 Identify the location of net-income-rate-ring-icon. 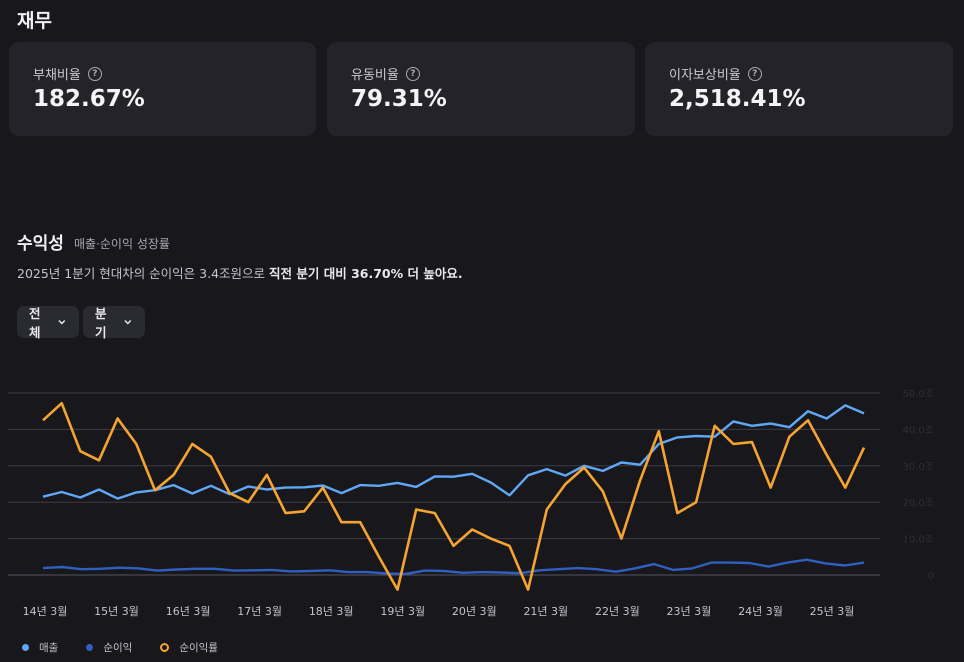
(165, 647).